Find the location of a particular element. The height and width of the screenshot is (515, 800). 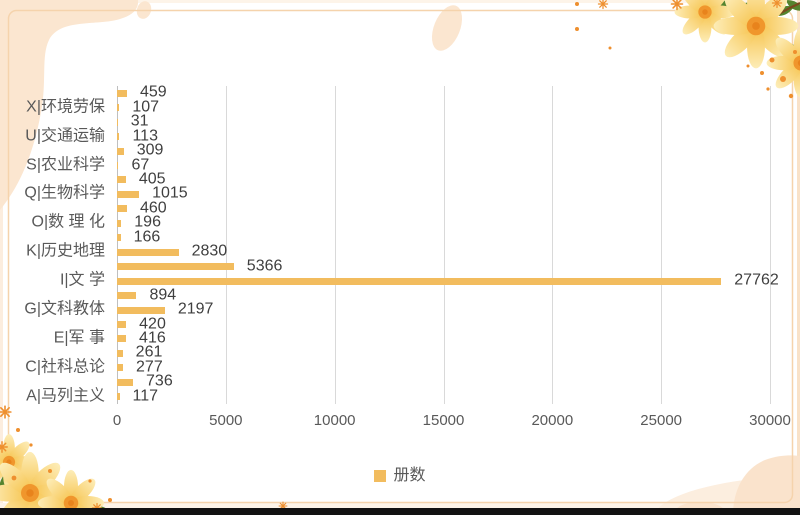

bar-value-label: 196 is located at coordinates (147, 222).